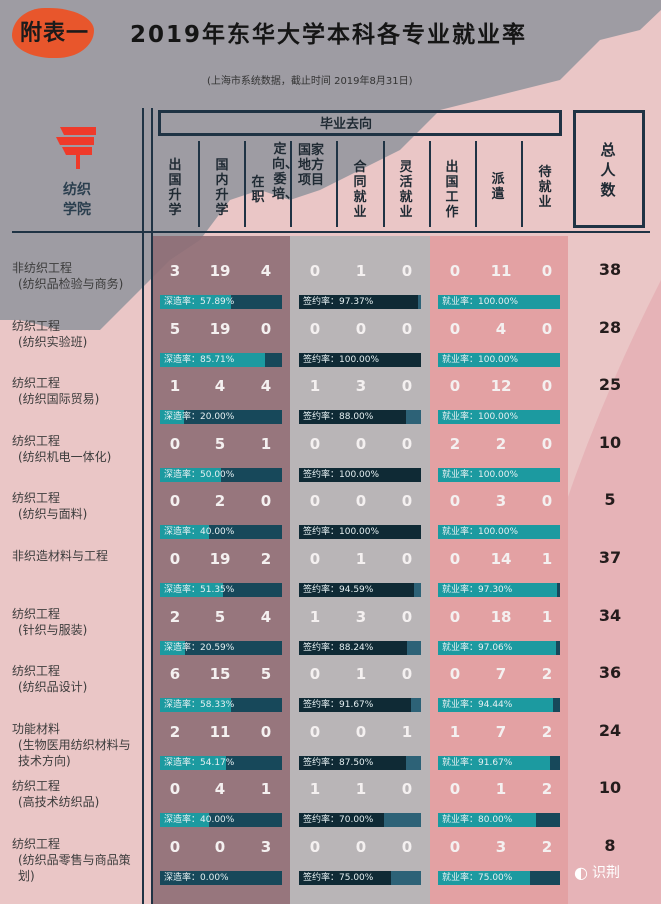 Image resolution: width=661 pixels, height=904 pixels. Describe the element at coordinates (331, 232) in the screenshot. I see `header-divider` at that location.